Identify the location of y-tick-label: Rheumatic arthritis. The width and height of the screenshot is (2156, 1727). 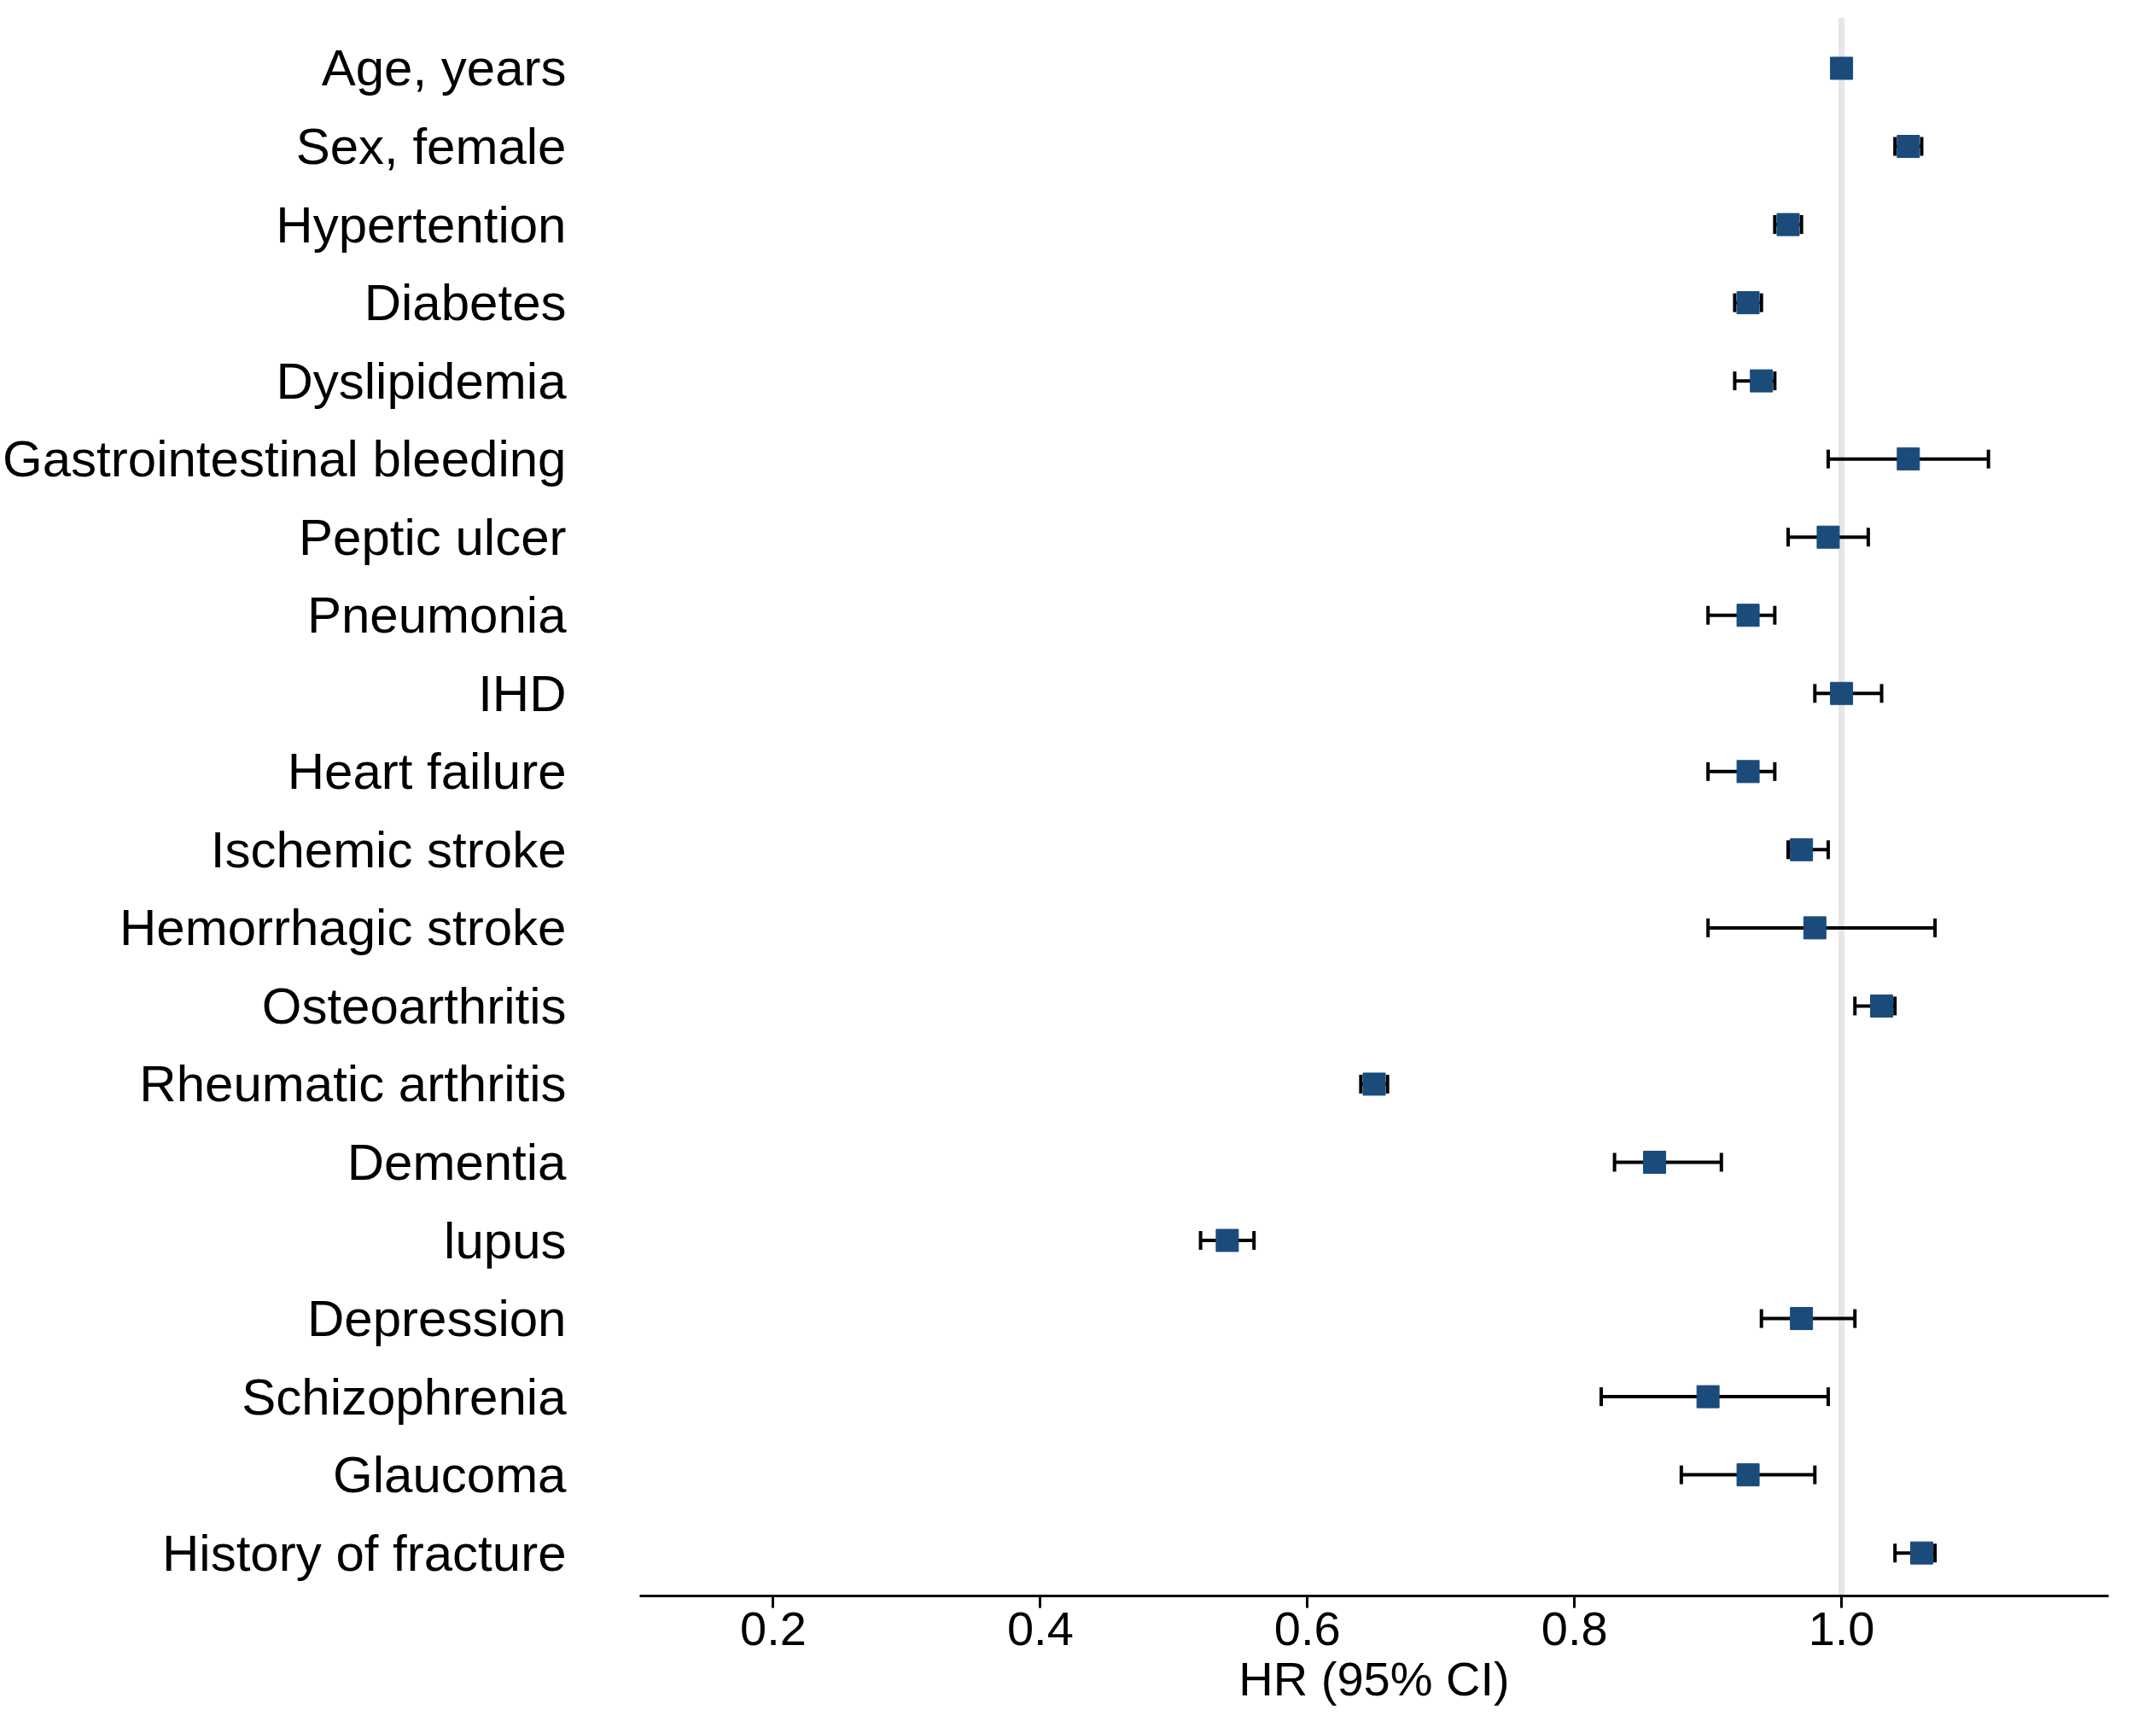
(353, 1084).